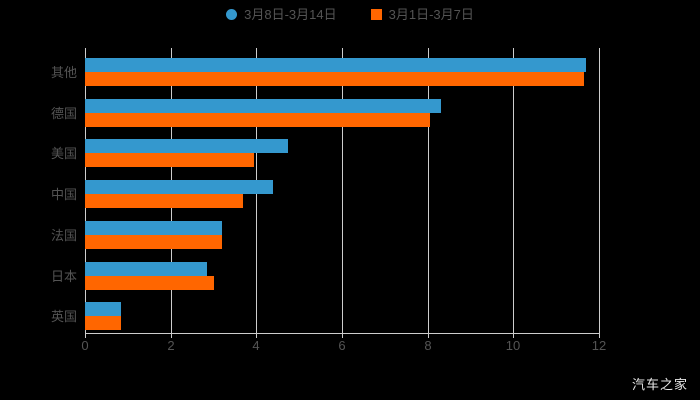  I want to click on x-axis-tick-label-0: 0, so click(85, 345).